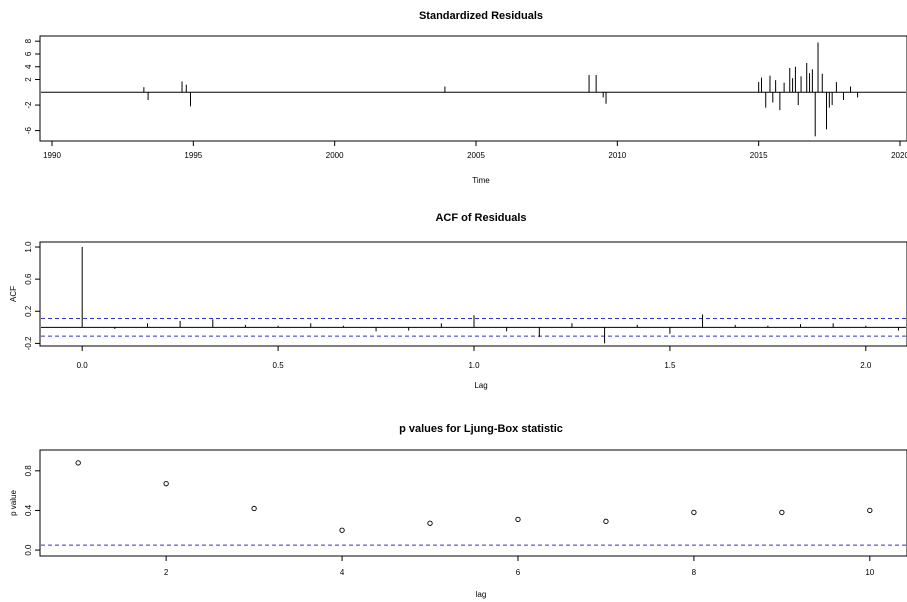 Image resolution: width=907 pixels, height=602 pixels. Describe the element at coordinates (13, 503) in the screenshot. I see `ljung-box-y-label: p value` at that location.